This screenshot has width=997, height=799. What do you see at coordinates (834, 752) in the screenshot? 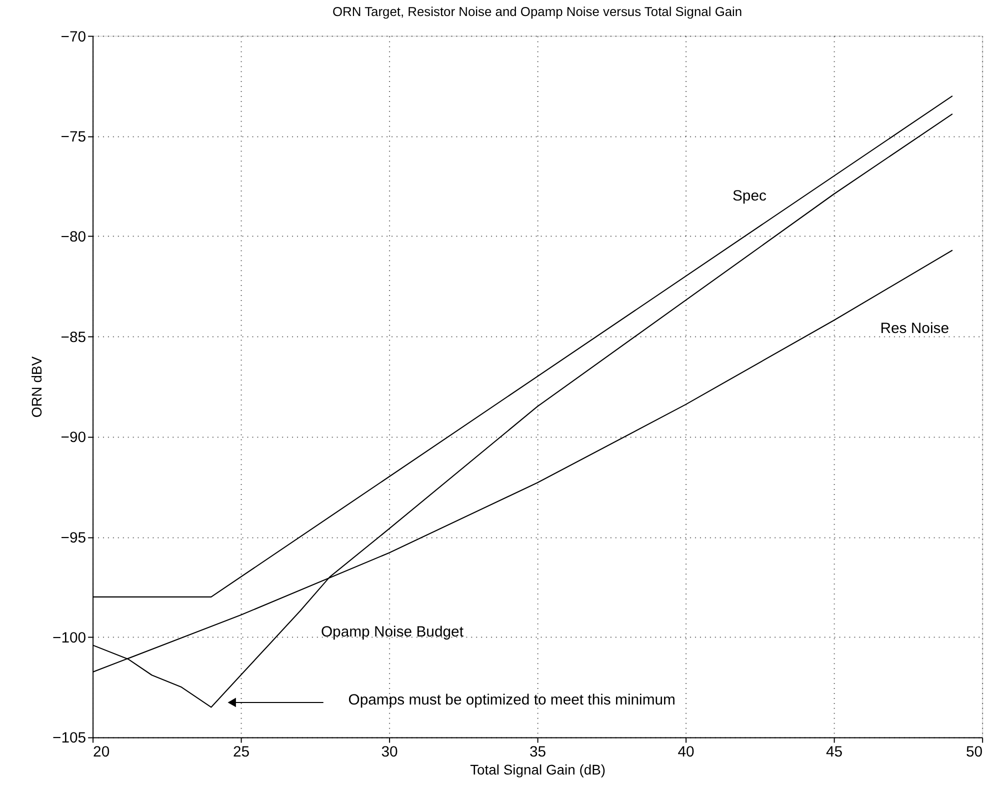
I see `x-tick-label: 45` at bounding box center [834, 752].